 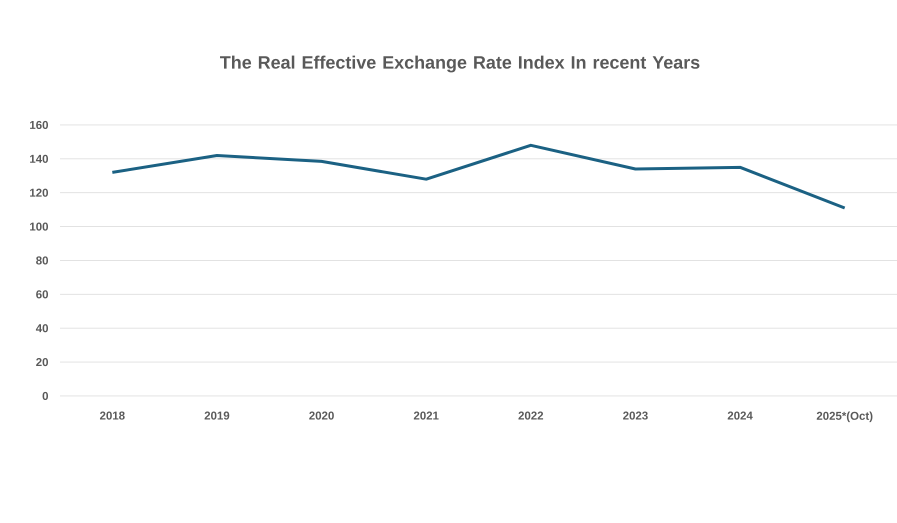 I want to click on y-tick-label: 80, so click(x=42, y=260).